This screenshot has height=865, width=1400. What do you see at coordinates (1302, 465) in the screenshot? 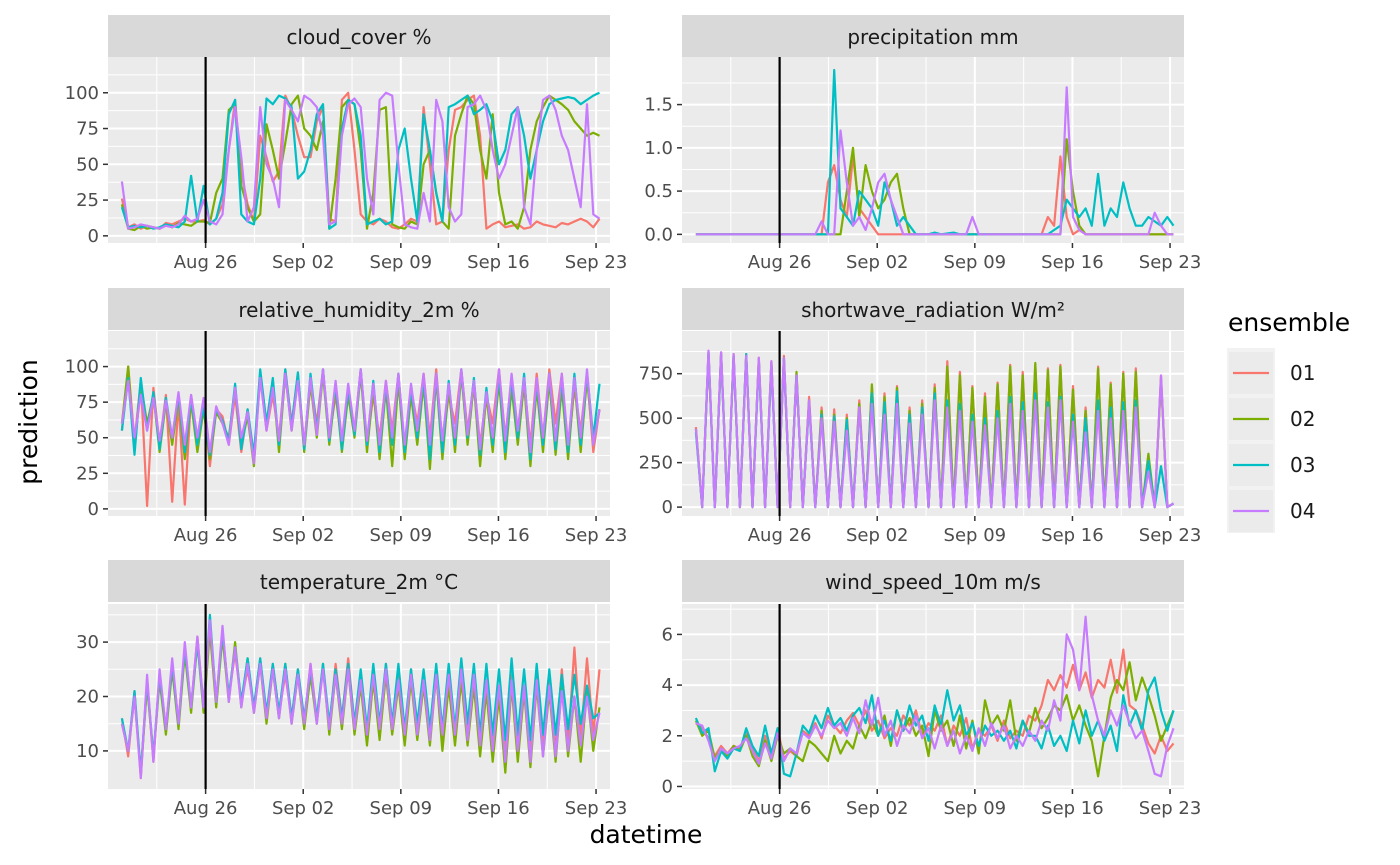
I see `legend-label: 03` at bounding box center [1302, 465].